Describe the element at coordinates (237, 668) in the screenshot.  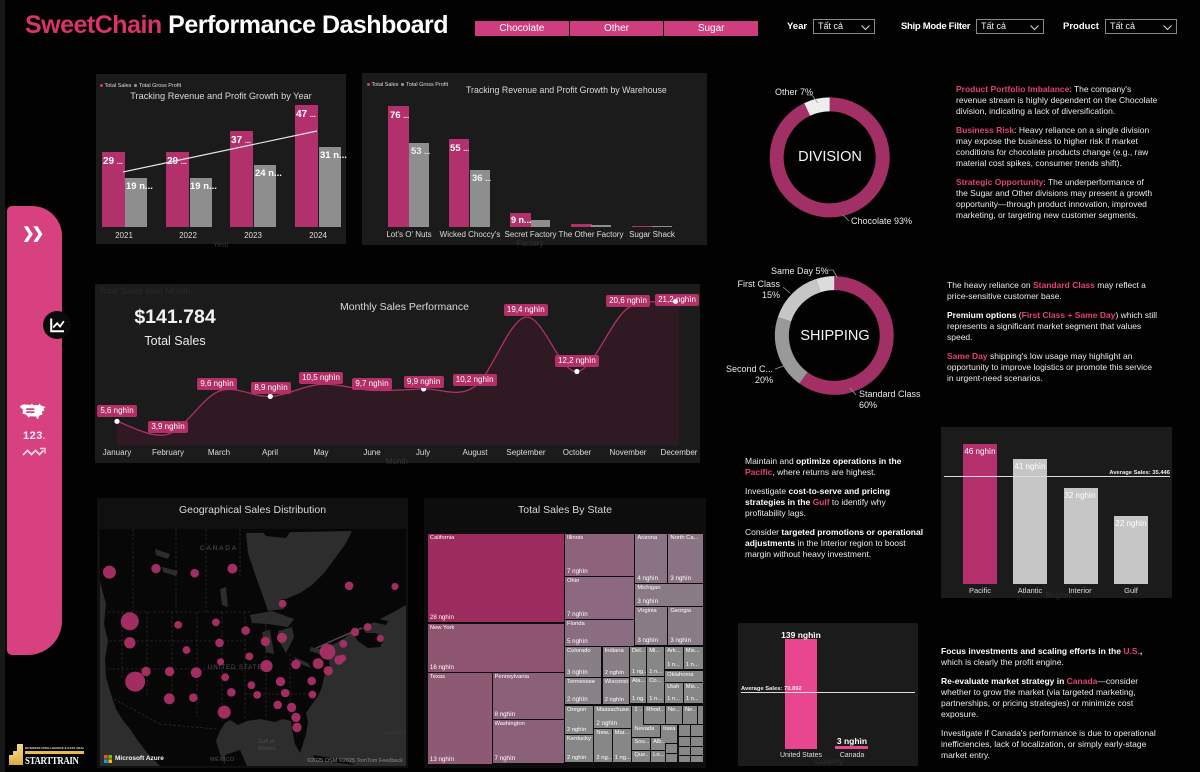
I see `svg-text: UNITED STATES` at that location.